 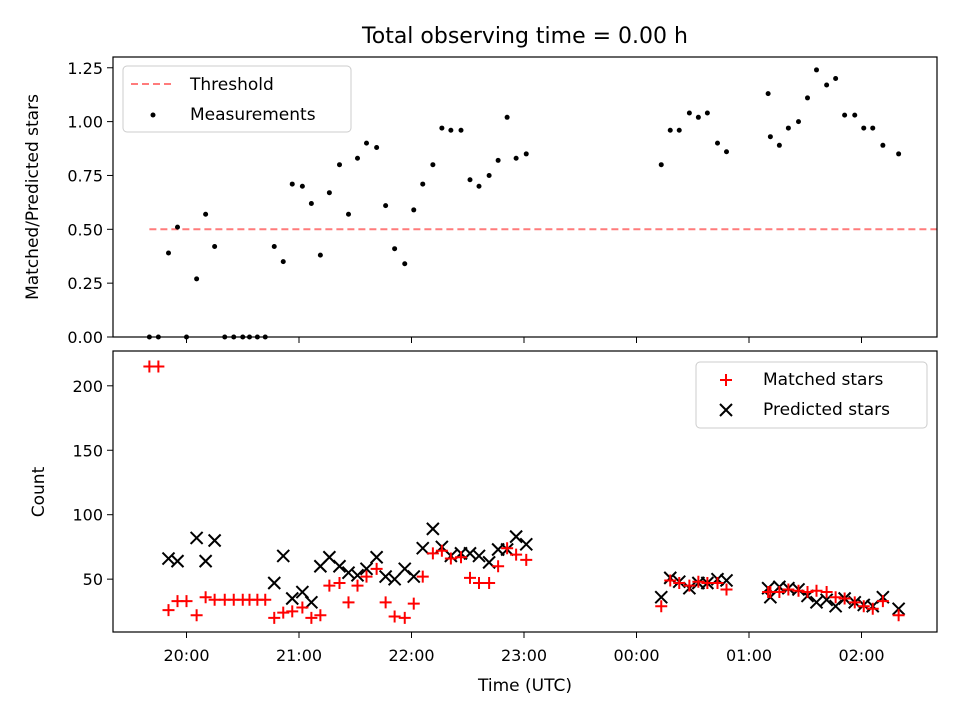 I want to click on matched-legend-swatch, so click(x=726, y=380).